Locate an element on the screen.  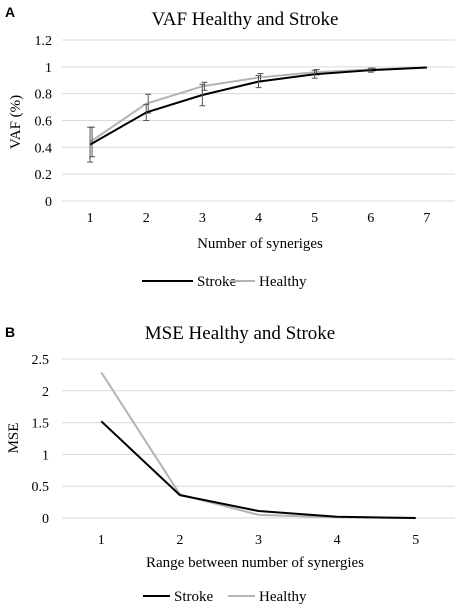
legend-vaf: Stroke Healthy is located at coordinates (224, 282).